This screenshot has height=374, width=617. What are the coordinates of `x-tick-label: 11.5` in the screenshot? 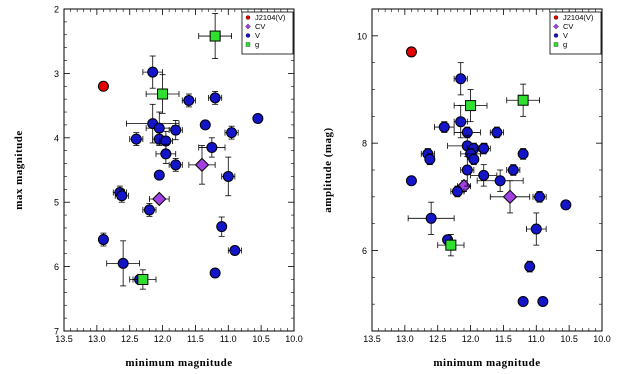 It's located at (195, 339).